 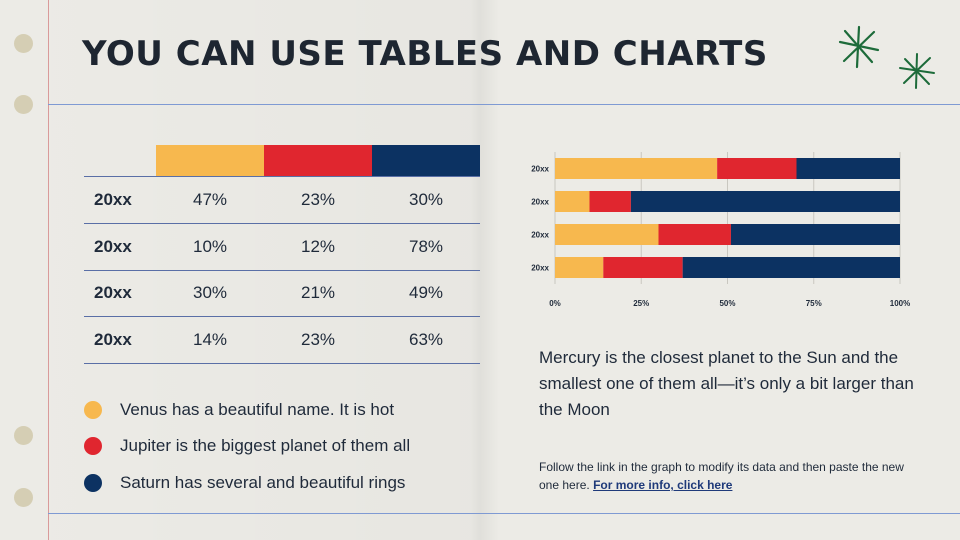 What do you see at coordinates (641, 303) in the screenshot?
I see `x-tick-label: 25%` at bounding box center [641, 303].